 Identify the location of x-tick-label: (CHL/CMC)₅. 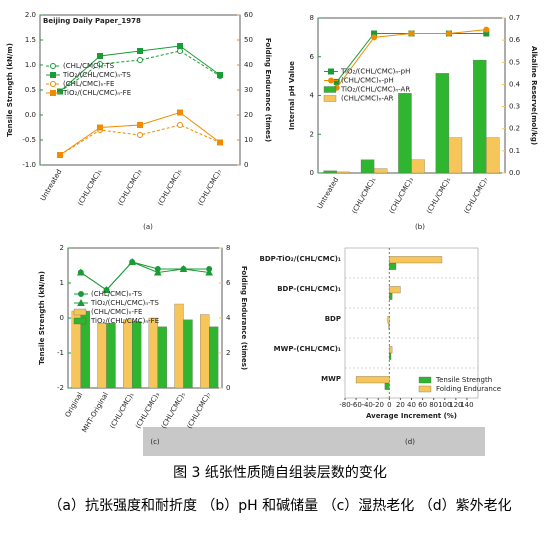
(169, 187).